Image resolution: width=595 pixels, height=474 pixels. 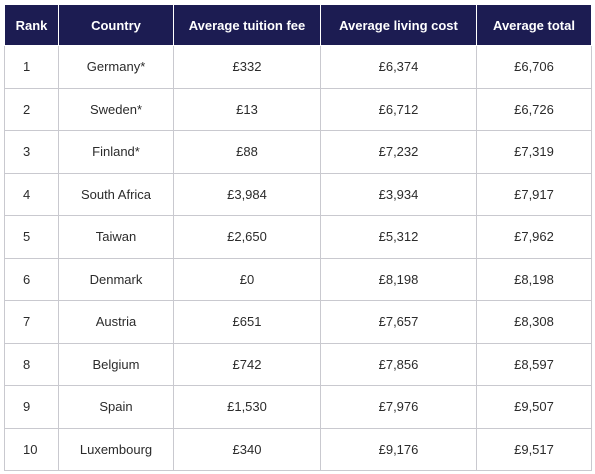 What do you see at coordinates (116, 407) in the screenshot?
I see `country-cell: Spain` at bounding box center [116, 407].